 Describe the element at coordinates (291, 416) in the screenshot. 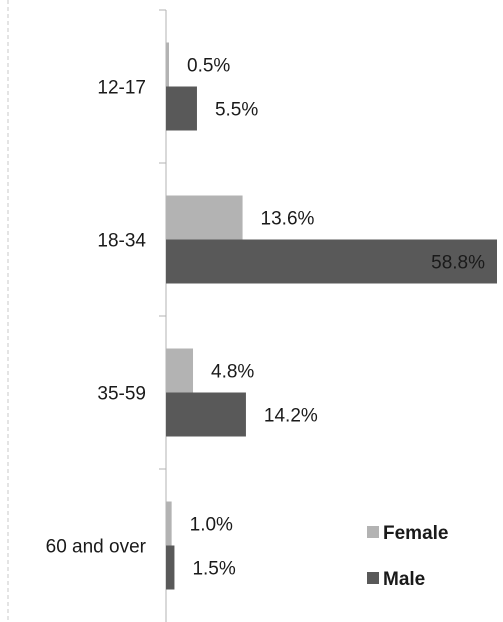

I see `data-label-male: 14.2%` at that location.